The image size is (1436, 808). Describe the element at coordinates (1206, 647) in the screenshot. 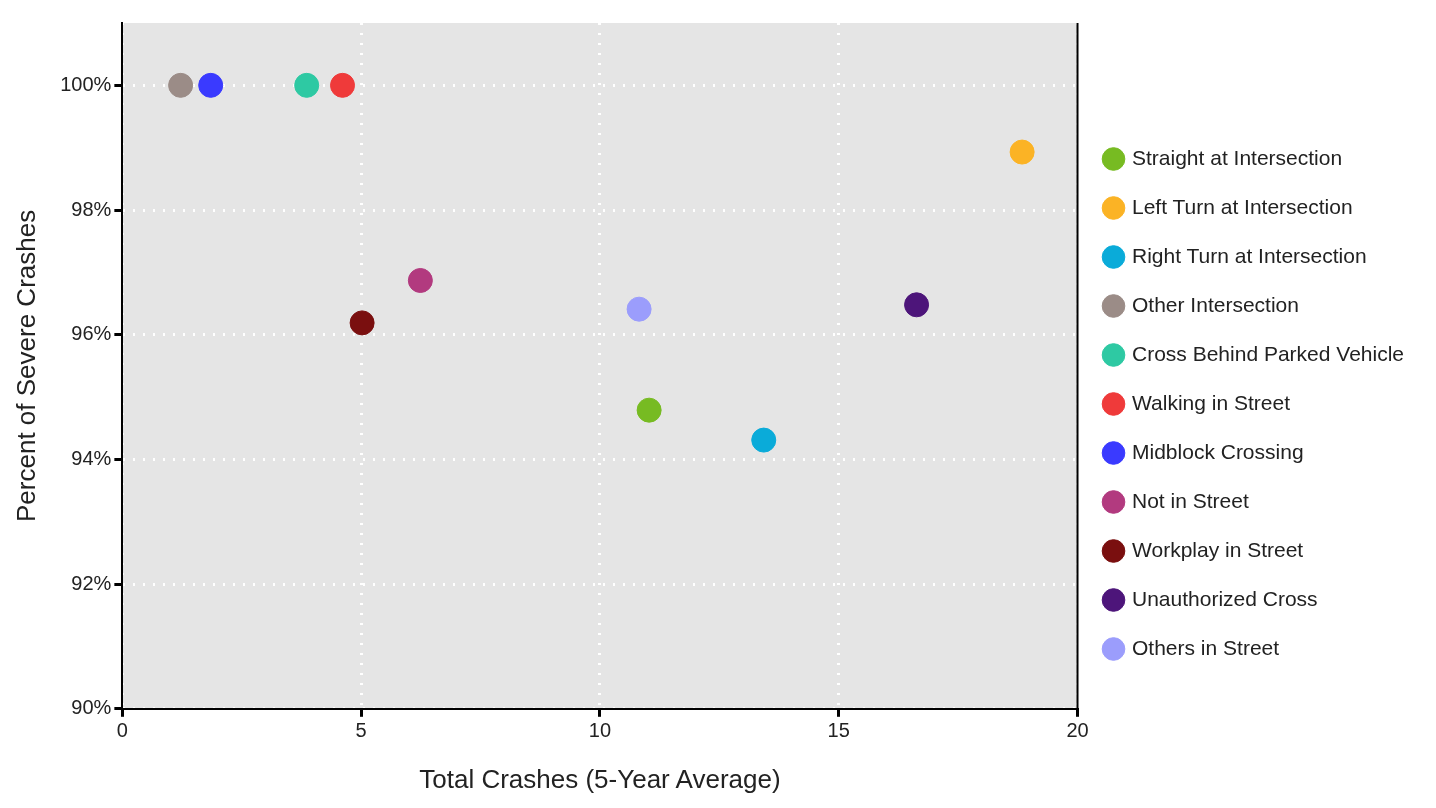

I see `legend-label: Others in Street` at that location.